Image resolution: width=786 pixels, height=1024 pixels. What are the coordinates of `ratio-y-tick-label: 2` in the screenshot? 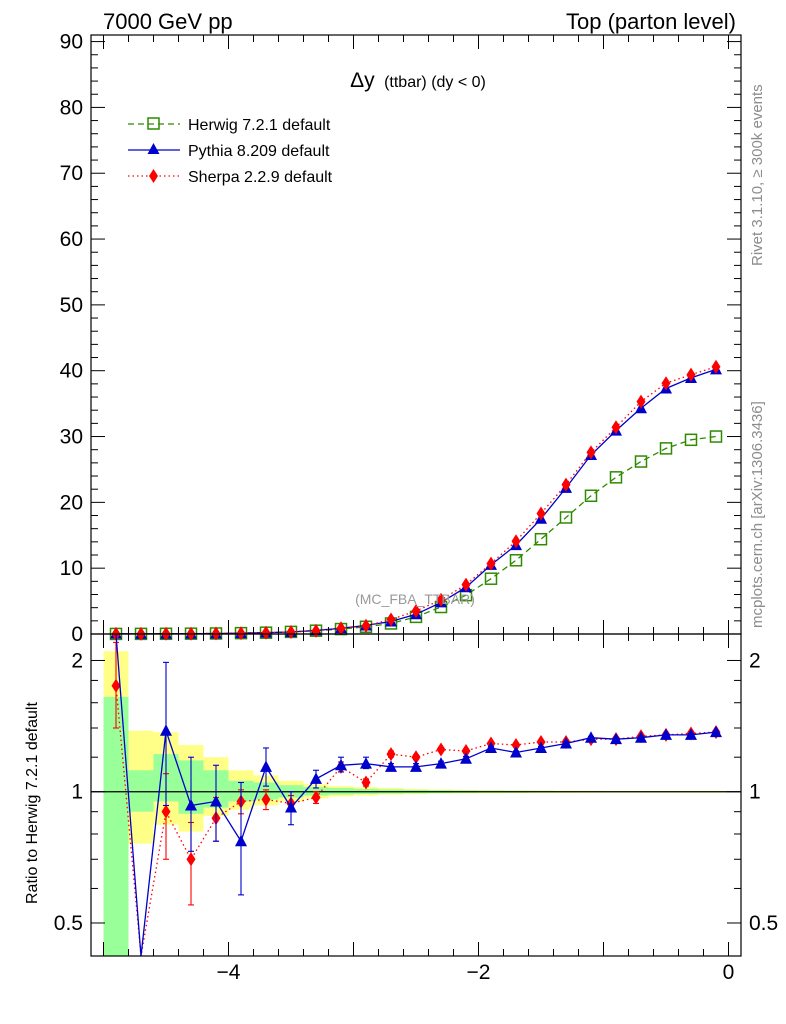 It's located at (77, 660).